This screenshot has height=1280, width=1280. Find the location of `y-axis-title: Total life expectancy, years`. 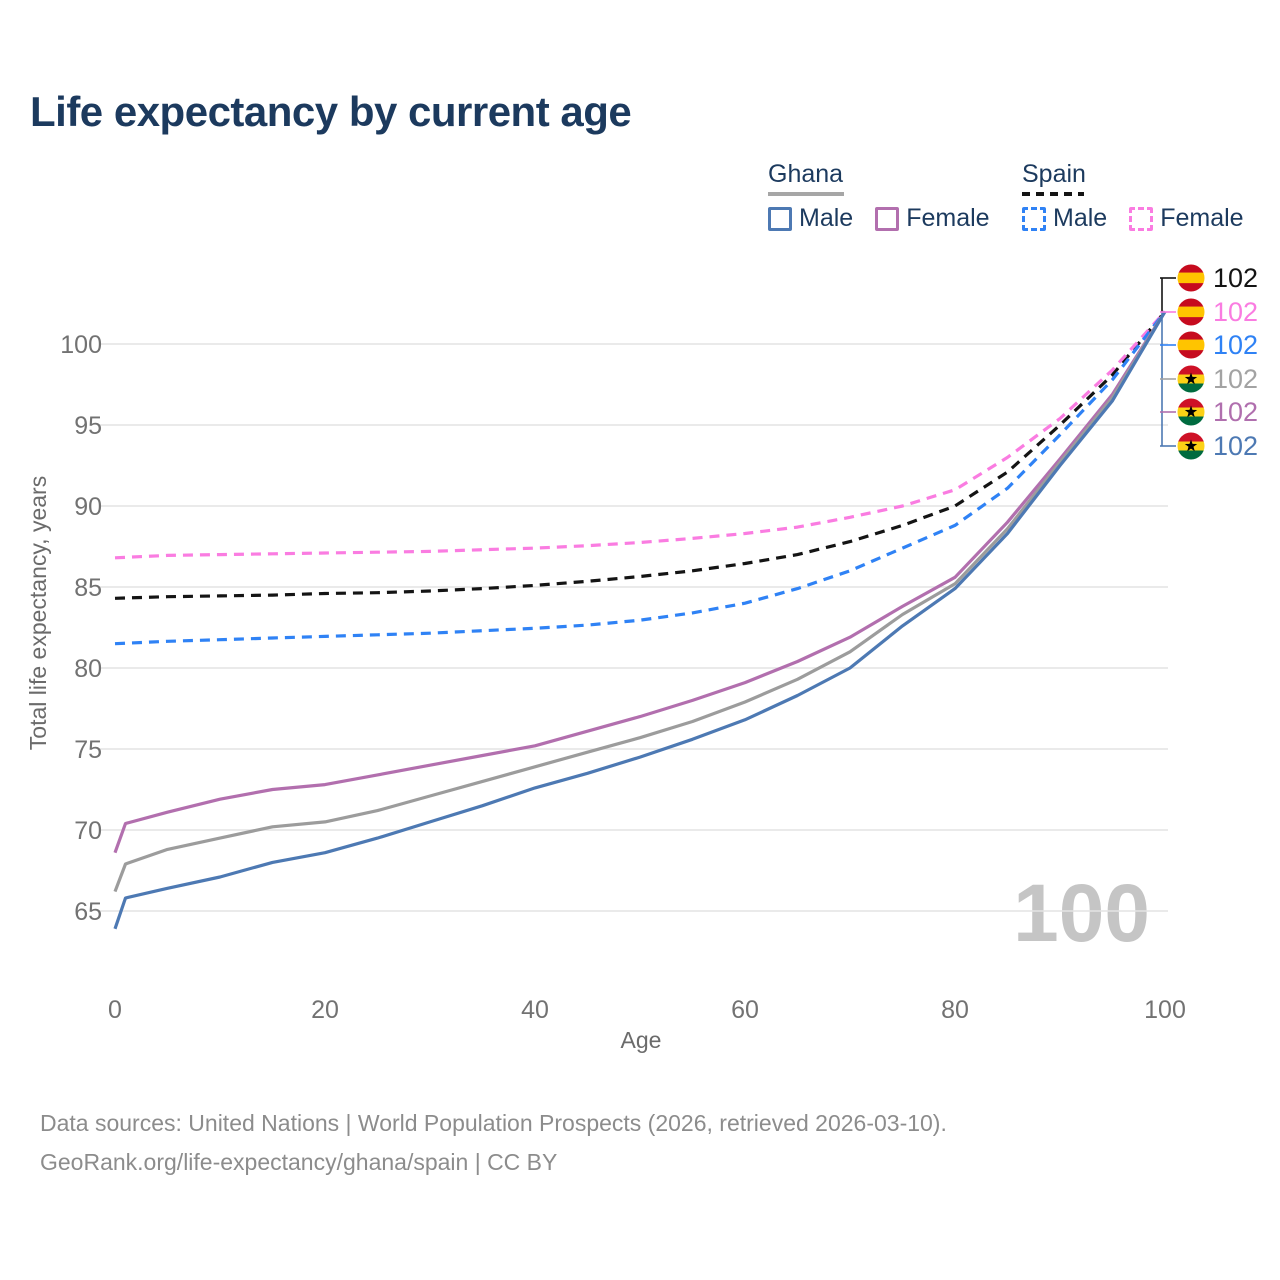

y-axis-title: Total life expectancy, years is located at coordinates (38, 613).